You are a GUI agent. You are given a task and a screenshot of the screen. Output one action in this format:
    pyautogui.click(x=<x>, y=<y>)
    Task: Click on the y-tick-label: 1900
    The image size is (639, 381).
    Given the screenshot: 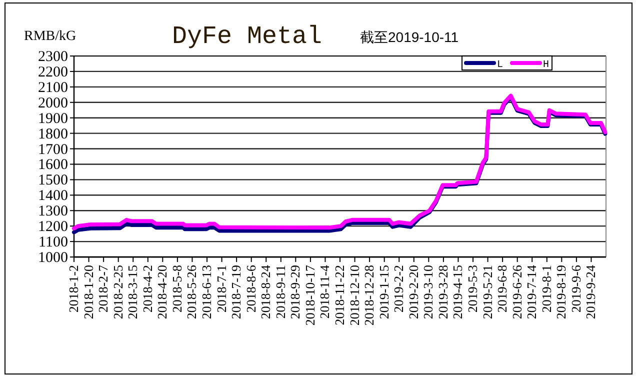 What is the action you would take?
    pyautogui.click(x=53, y=118)
    